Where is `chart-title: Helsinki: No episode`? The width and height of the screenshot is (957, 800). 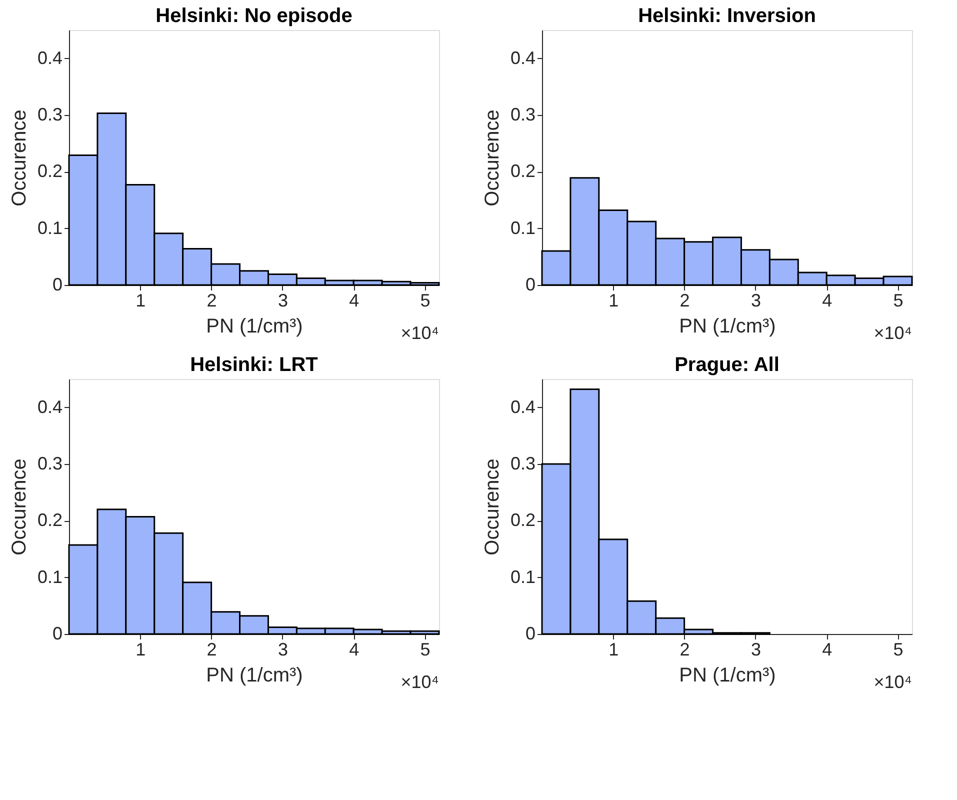
chart-title: Helsinki: No episode is located at coordinates (254, 16).